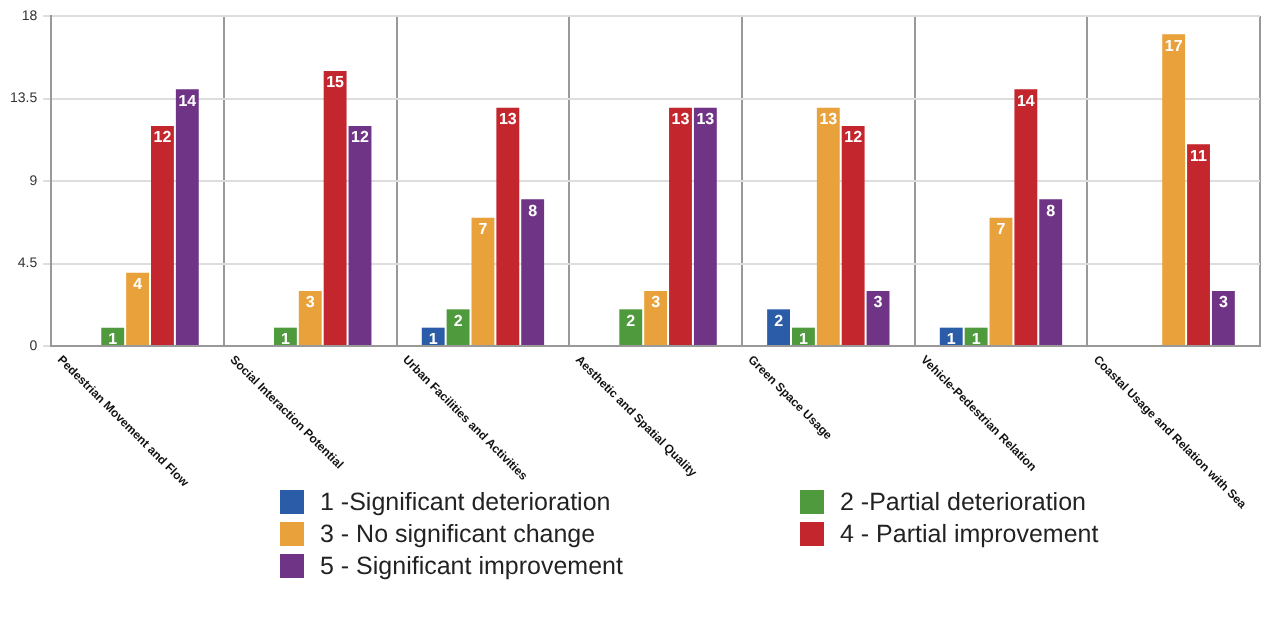 This screenshot has width=1280, height=626. Describe the element at coordinates (336, 82) in the screenshot. I see `data-label: 15` at that location.